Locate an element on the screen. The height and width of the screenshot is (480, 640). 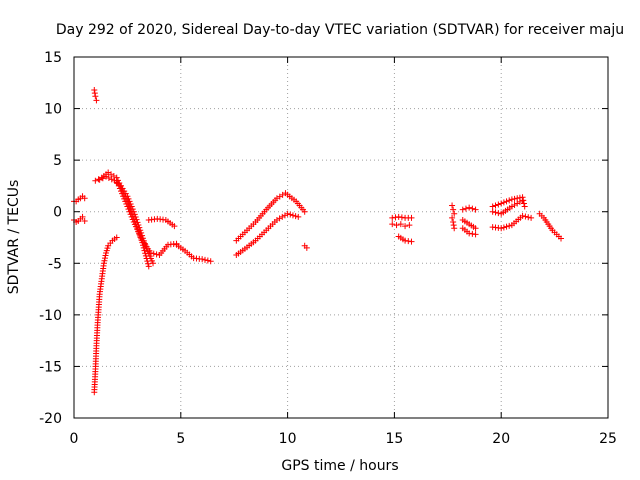
y-tick-label: 5 is located at coordinates (57, 161).